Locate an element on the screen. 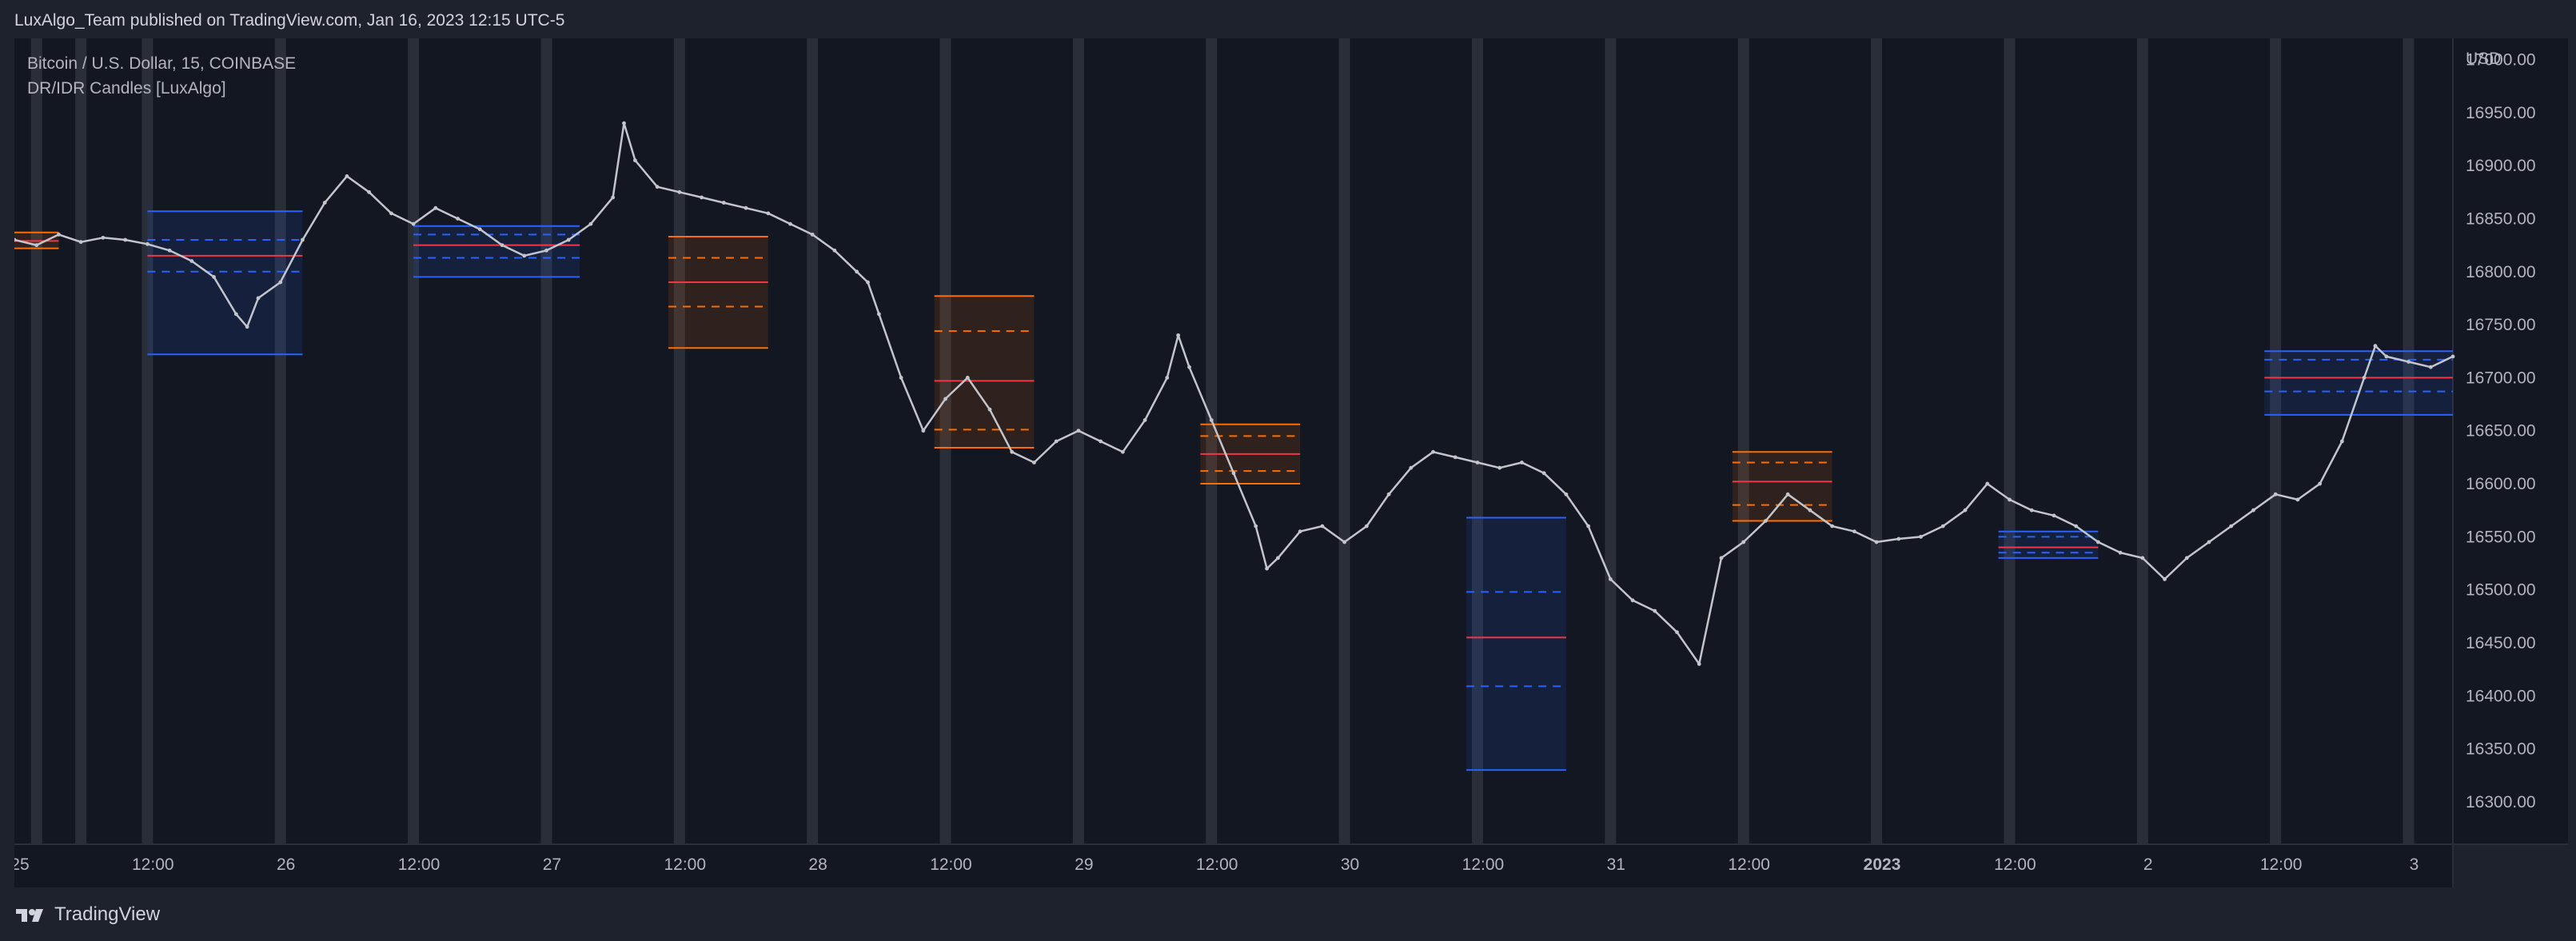 The height and width of the screenshot is (941, 2576). price-axis is located at coordinates (2510, 441).